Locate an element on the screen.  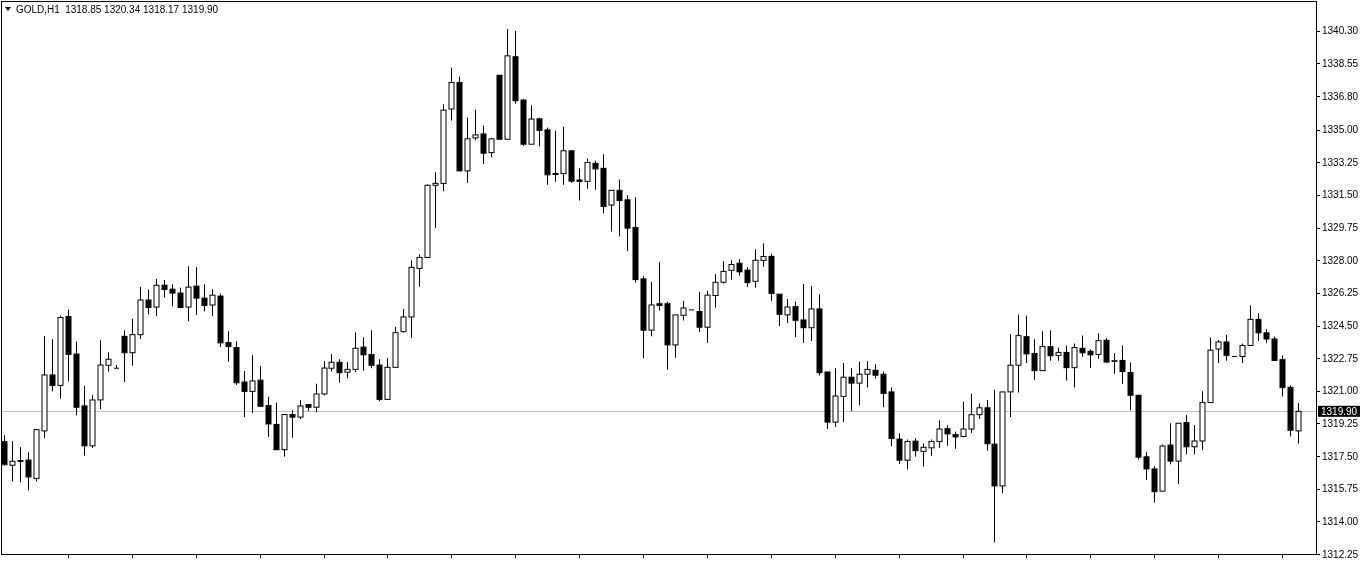
y-tick-label: 1322.75 is located at coordinates (1340, 358).